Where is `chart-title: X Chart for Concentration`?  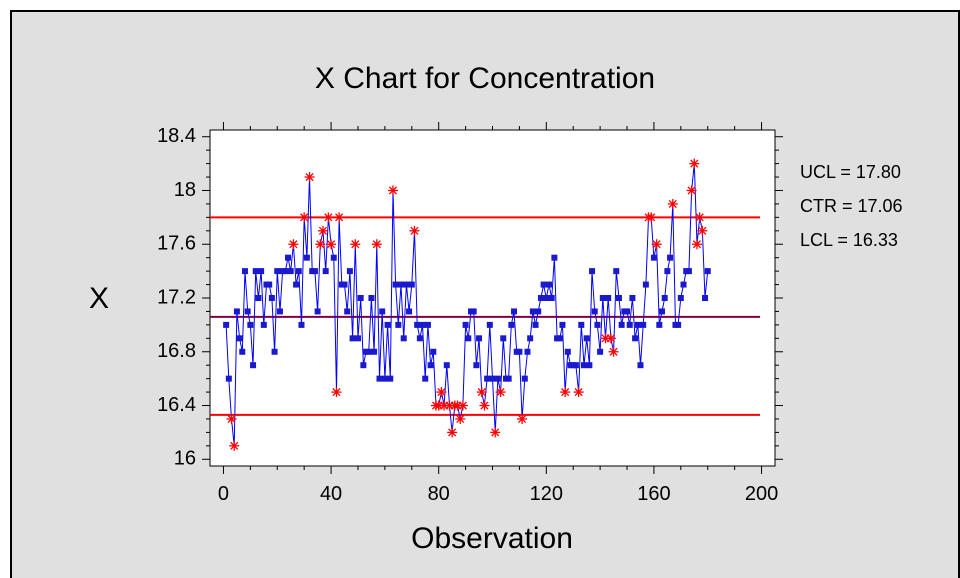 chart-title: X Chart for Concentration is located at coordinates (485, 78).